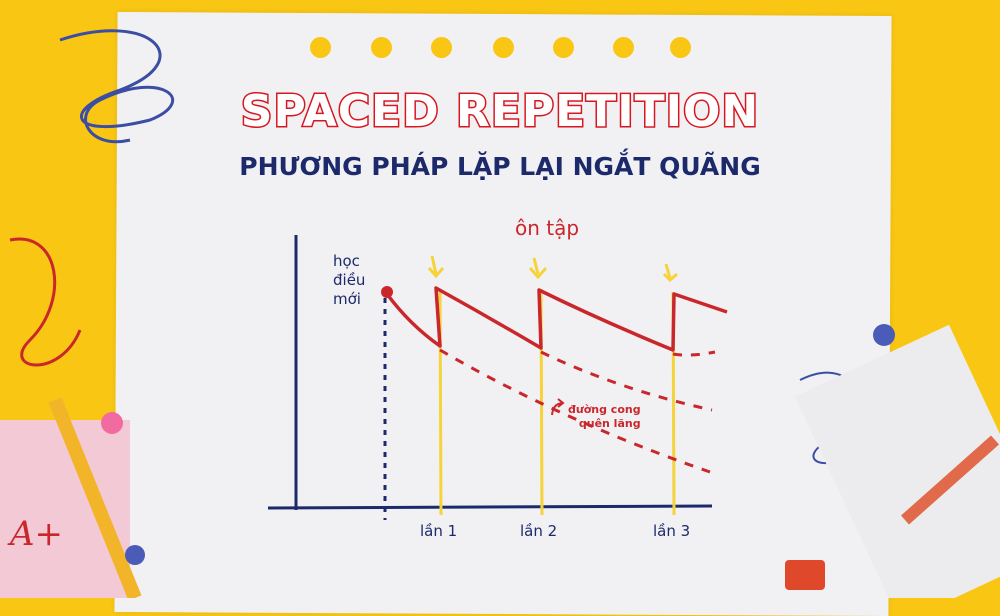 The height and width of the screenshot is (616, 1000). I want to click on paper-sheet-decoration, so click(65, 509).